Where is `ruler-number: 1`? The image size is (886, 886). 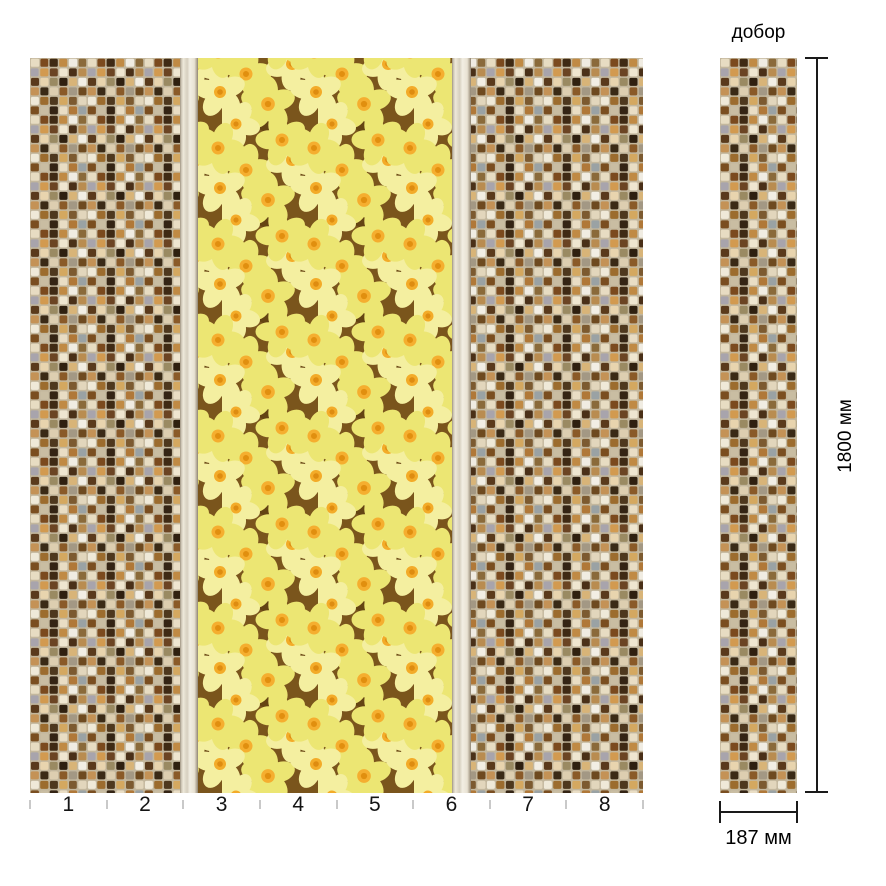 ruler-number: 1 is located at coordinates (68, 804).